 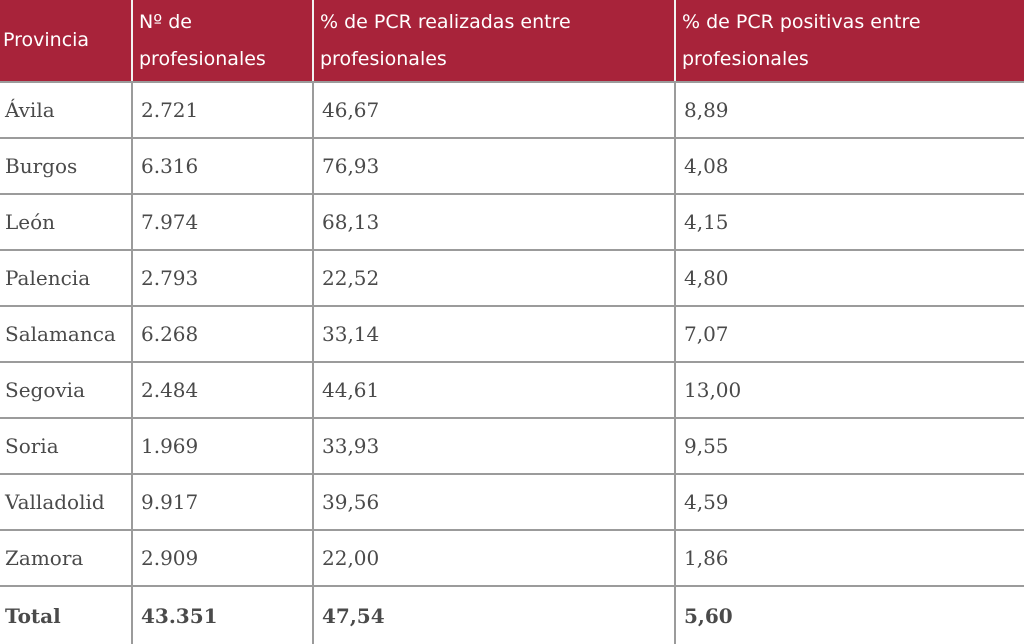 I want to click on cell-num-profesionales: 7.974, so click(x=222, y=222).